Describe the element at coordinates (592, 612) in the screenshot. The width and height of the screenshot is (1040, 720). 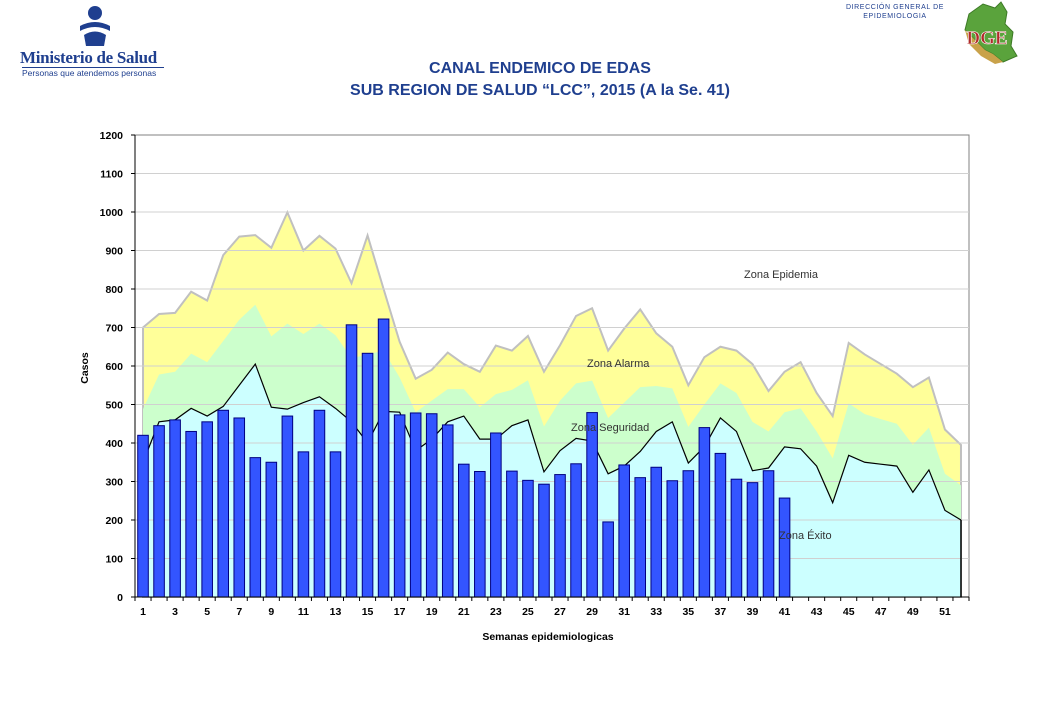
I see `x-tick-label-29: 29` at that location.